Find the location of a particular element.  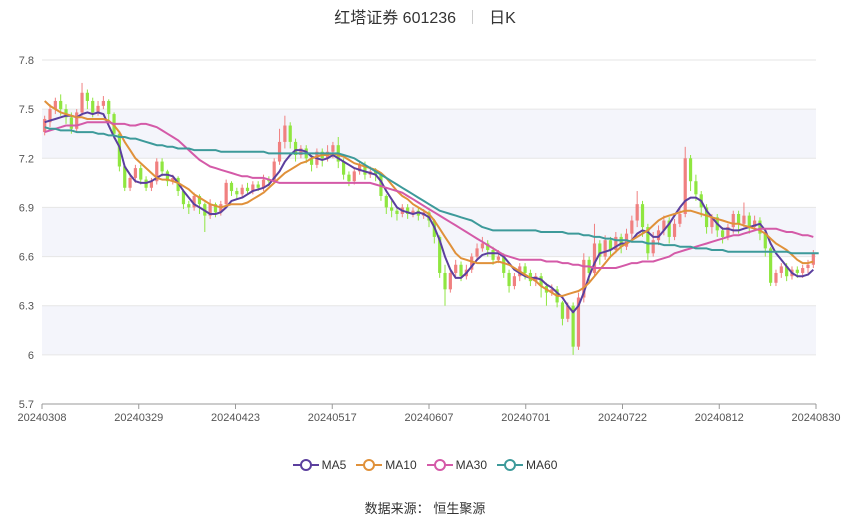

legend-item-ma5: MA5 is located at coordinates (319, 465).